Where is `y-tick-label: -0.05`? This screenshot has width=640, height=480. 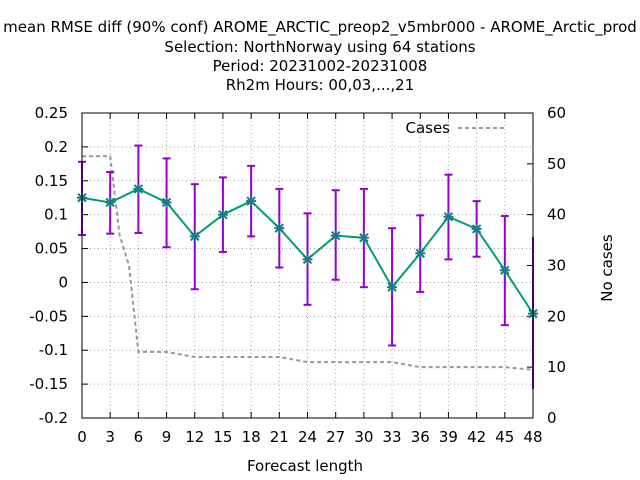 y-tick-label: -0.05 is located at coordinates (48, 316).